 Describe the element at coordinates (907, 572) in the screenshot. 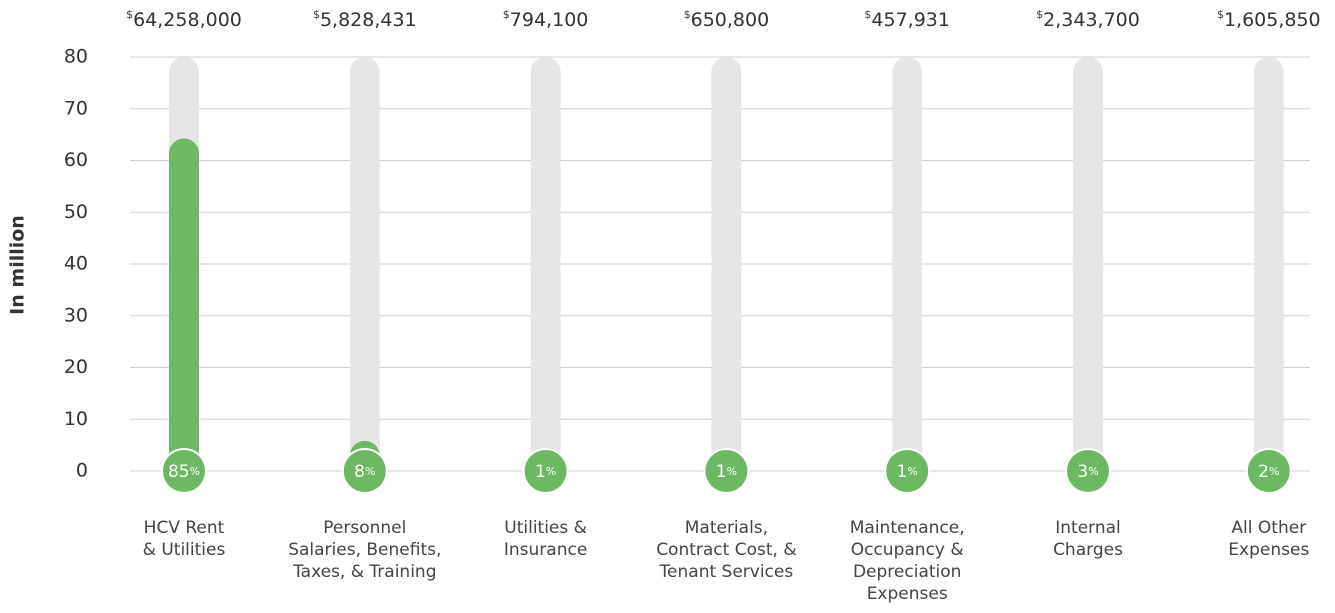

I see `x-tick-label: Depreciation` at that location.